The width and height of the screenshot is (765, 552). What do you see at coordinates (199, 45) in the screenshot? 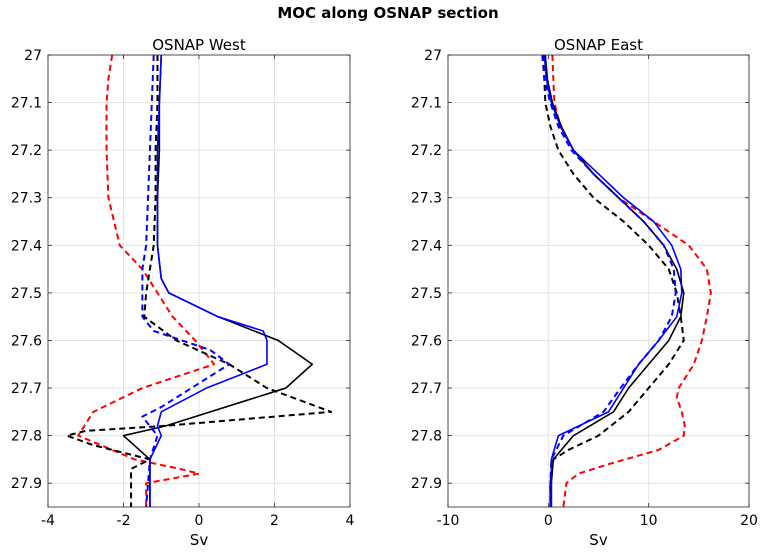
I see `subplot-title: OSNAP West` at bounding box center [199, 45].